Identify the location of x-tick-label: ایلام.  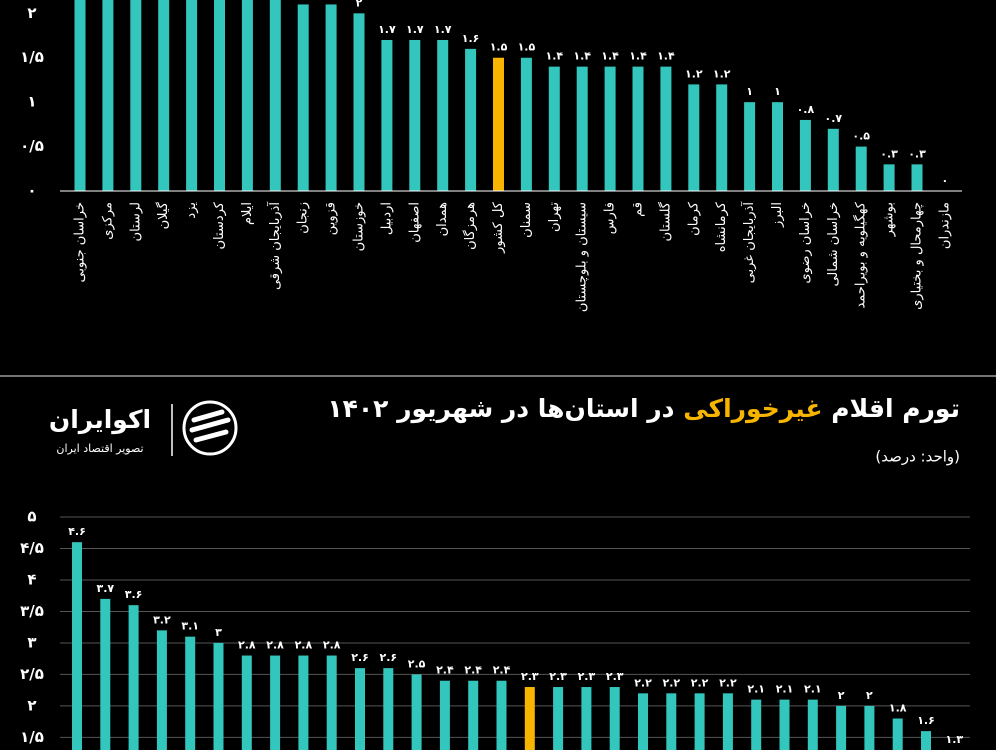
(247, 213).